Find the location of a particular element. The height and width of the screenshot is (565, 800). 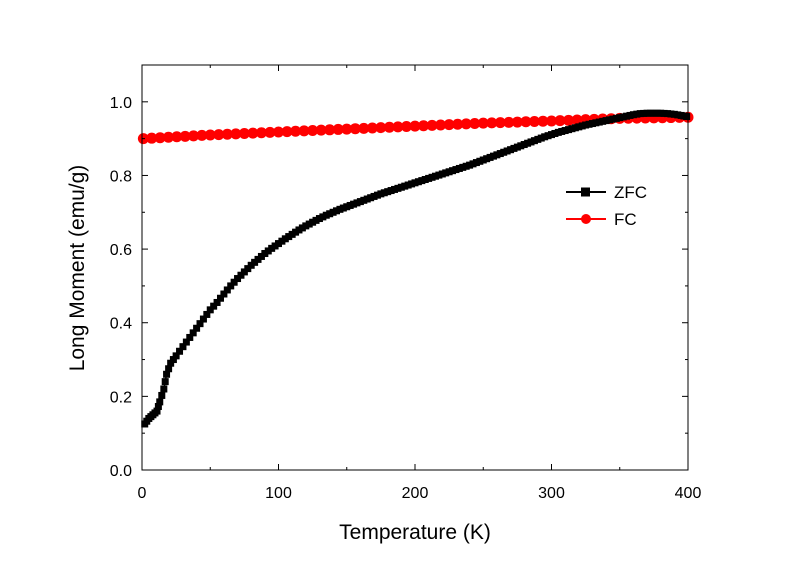

legend: ZFC FC is located at coordinates (606, 206).